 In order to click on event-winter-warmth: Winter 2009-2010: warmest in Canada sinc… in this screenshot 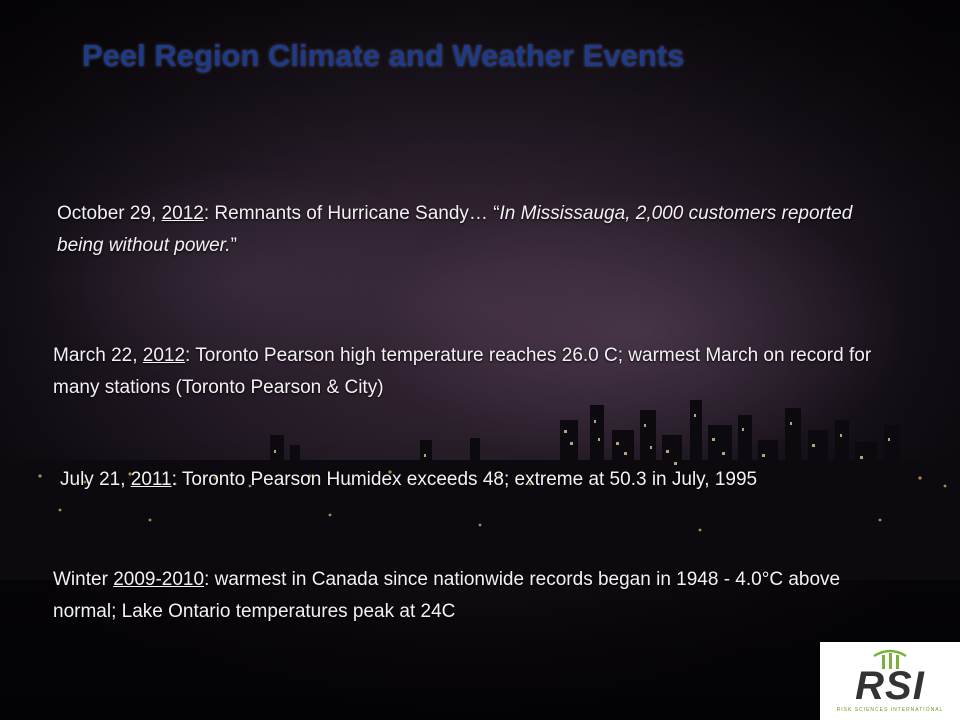, I will do `click(478, 596)`.